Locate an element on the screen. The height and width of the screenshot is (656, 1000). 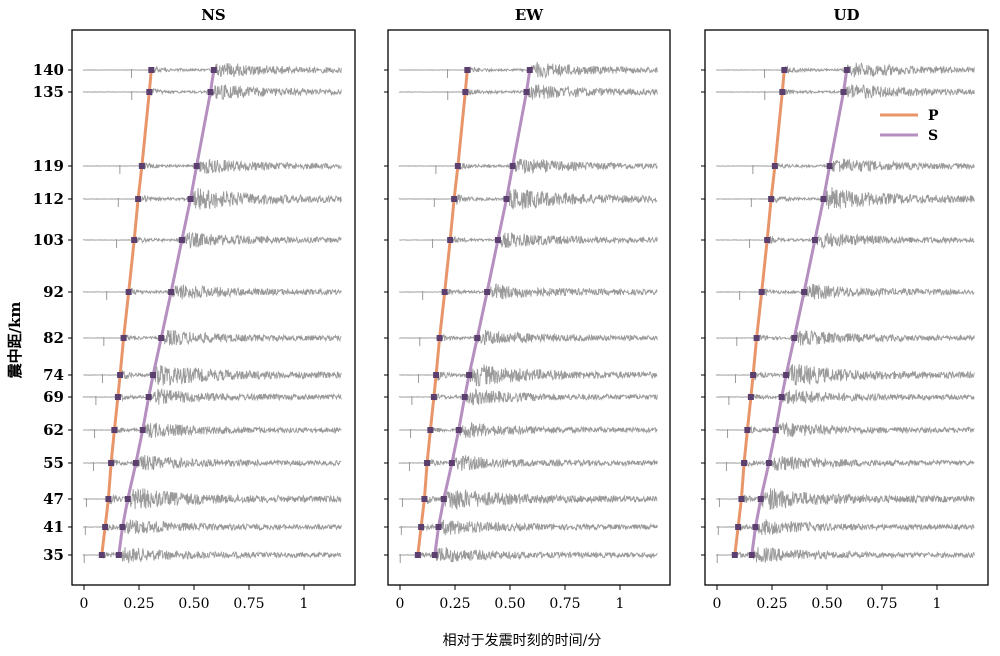
y-tick-label: 135 is located at coordinates (48, 92).